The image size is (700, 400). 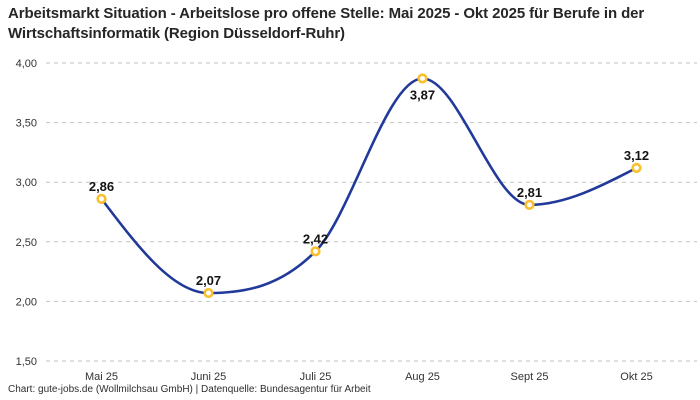 What do you see at coordinates (529, 192) in the screenshot?
I see `data-point-label: 2,81` at bounding box center [529, 192].